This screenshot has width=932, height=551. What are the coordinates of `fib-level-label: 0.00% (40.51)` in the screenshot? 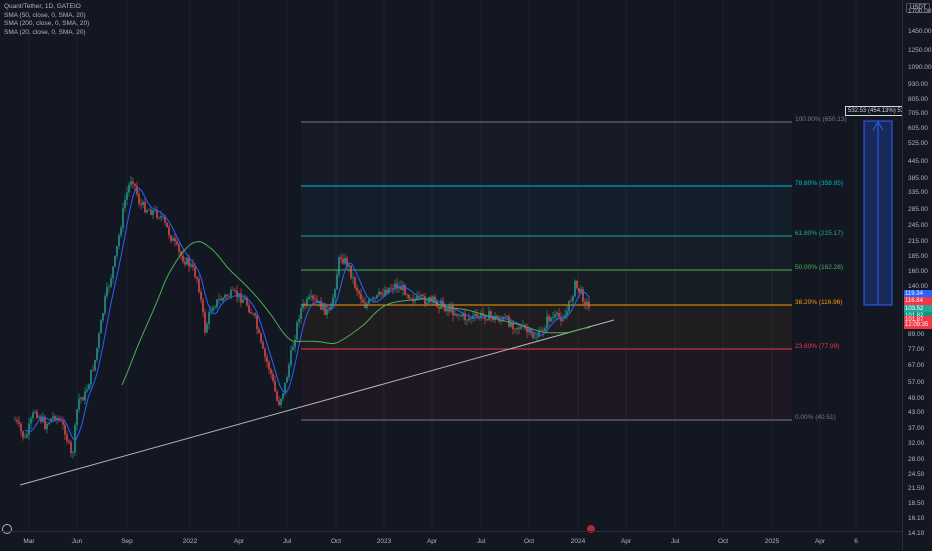 It's located at (815, 417).